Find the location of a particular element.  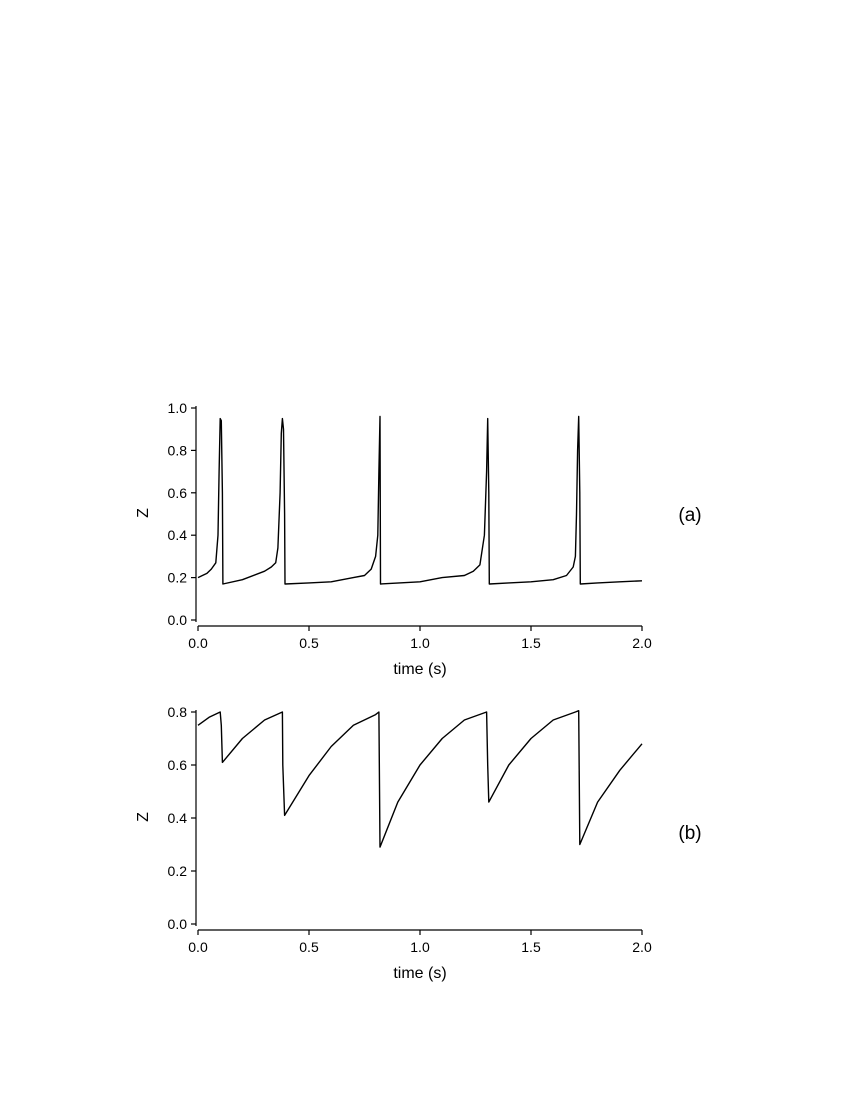

x-tick-label-a: 1.5 is located at coordinates (531, 643).